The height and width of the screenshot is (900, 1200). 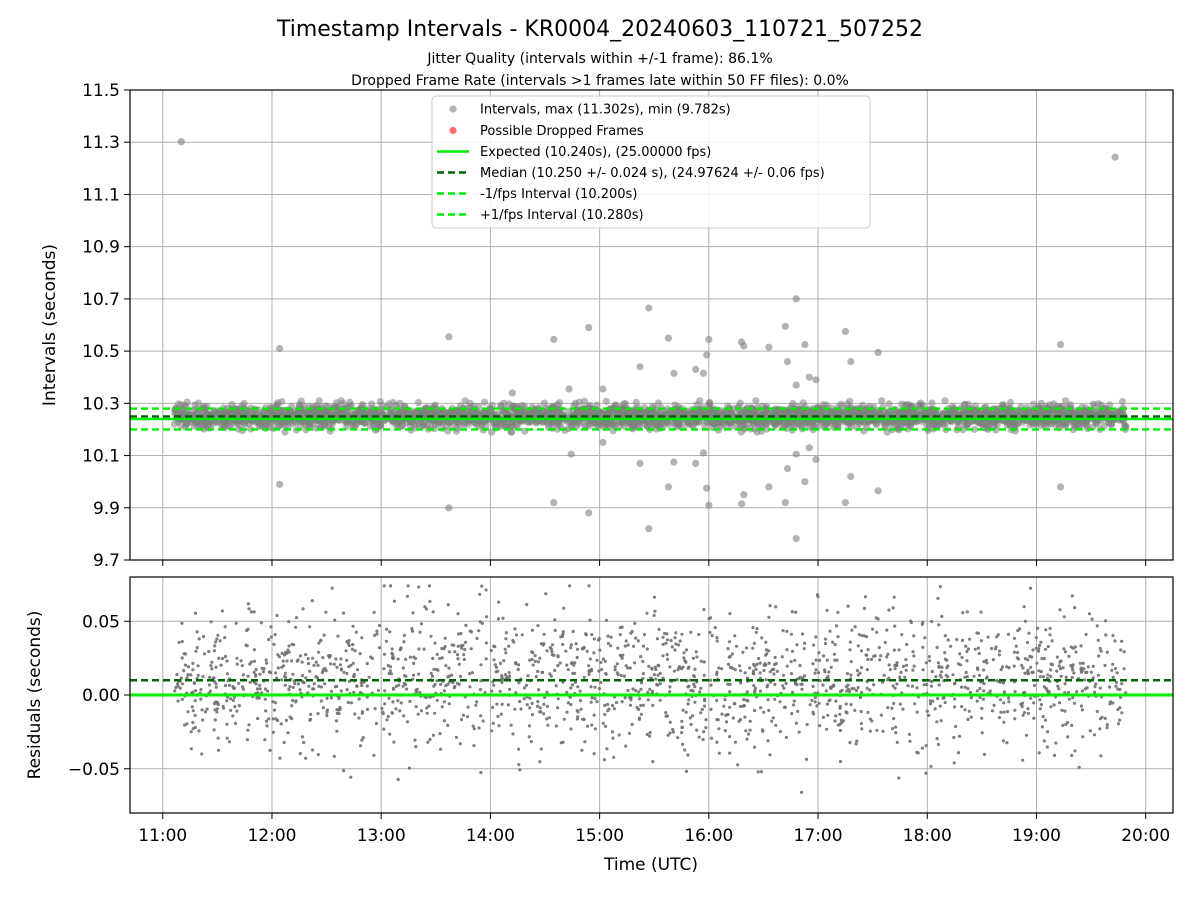 I want to click on intervals-reference-lines, so click(x=651, y=419).